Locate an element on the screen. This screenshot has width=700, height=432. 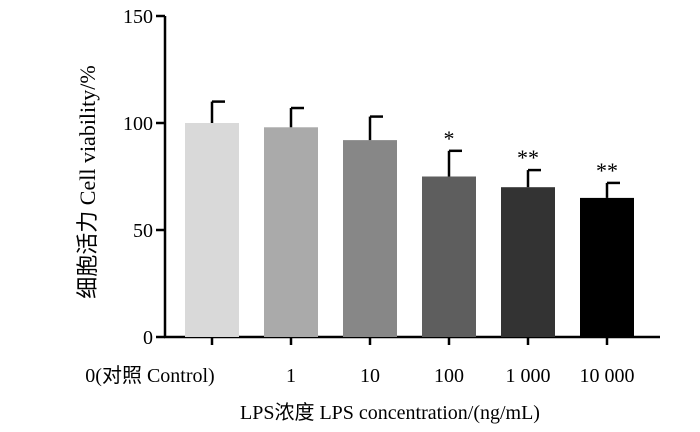
x-axis-label: LPS浓度 LPS concentration/(ng/mL) is located at coordinates (390, 412).